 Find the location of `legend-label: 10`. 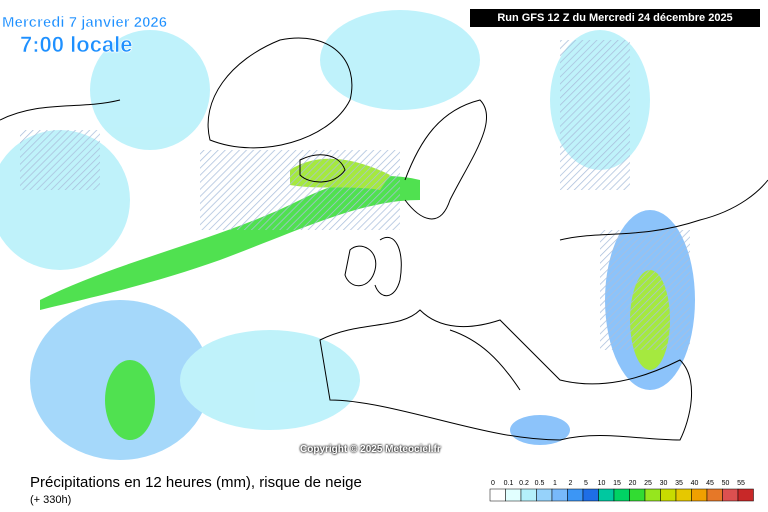

legend-label: 10 is located at coordinates (602, 483).